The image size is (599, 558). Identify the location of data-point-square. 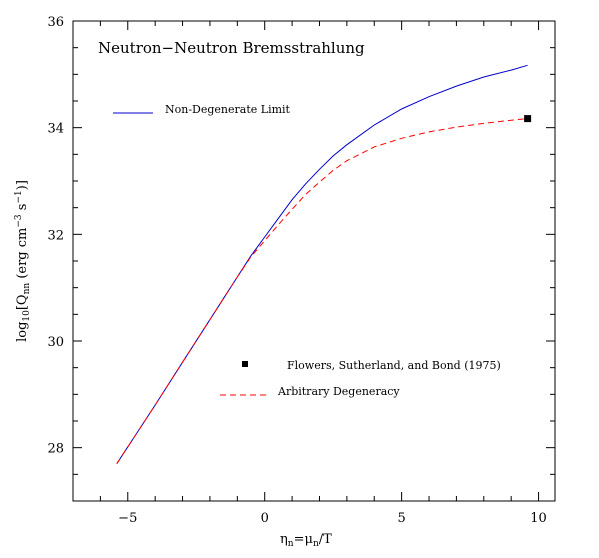
(528, 119).